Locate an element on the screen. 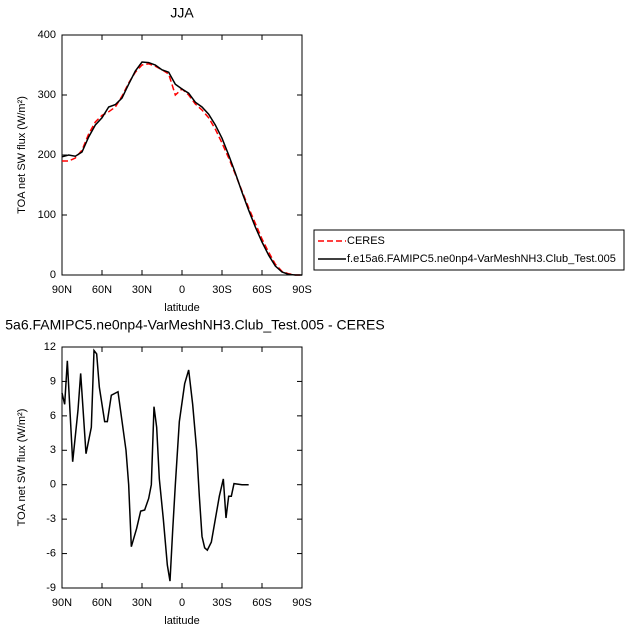 The width and height of the screenshot is (634, 635). y-tick-label: 3 is located at coordinates (53, 450).